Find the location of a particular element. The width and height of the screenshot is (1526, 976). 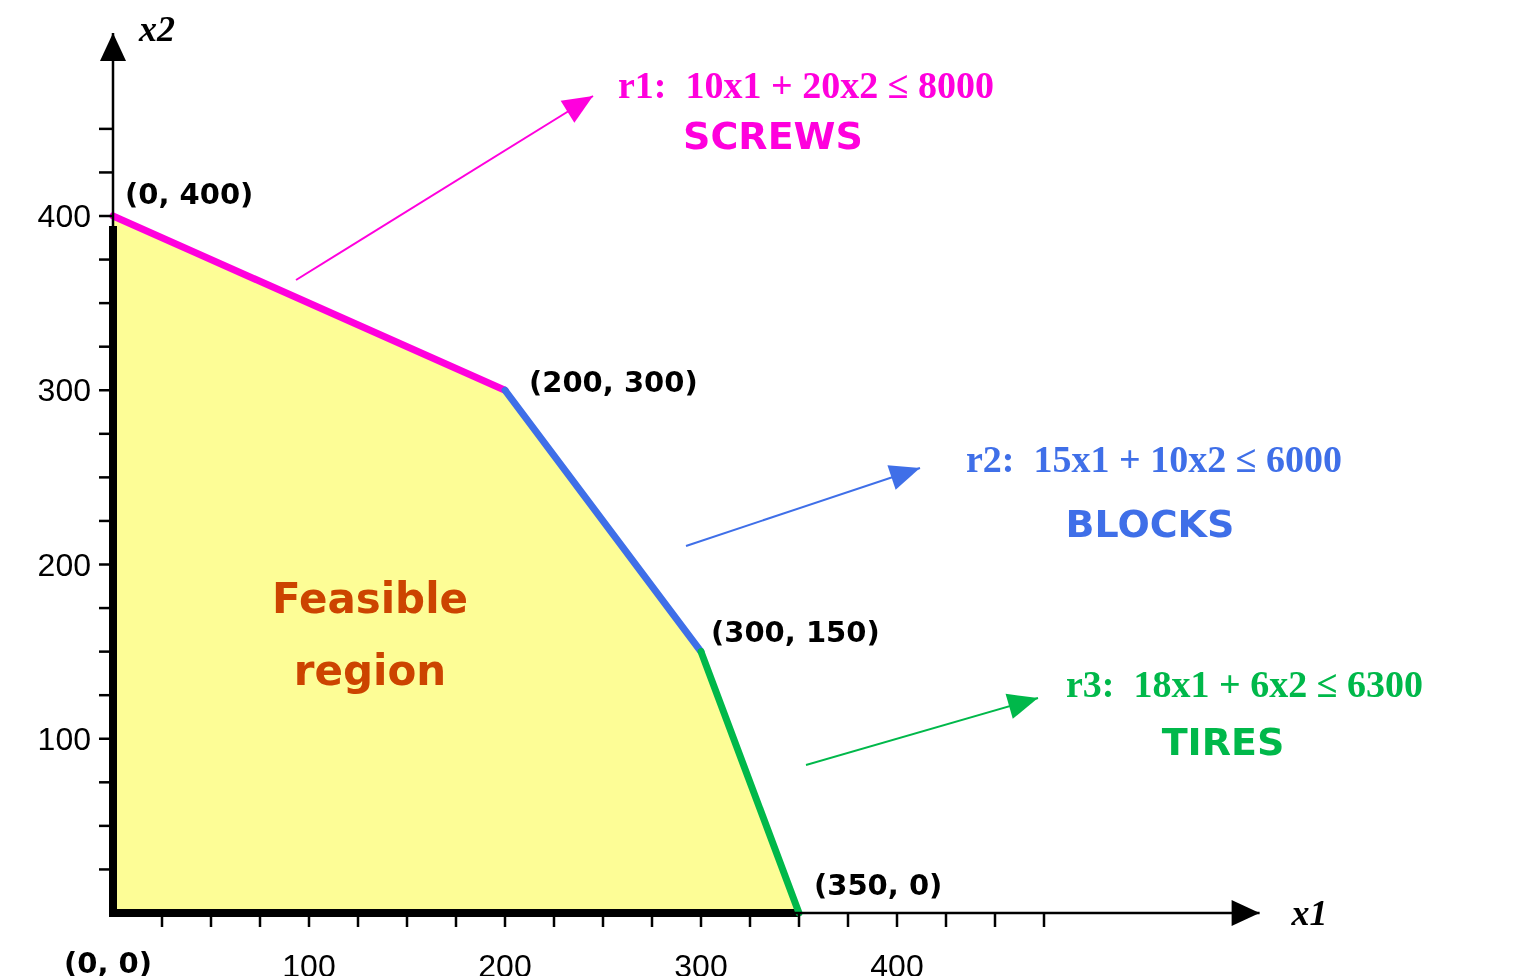

annotation: TIRES is located at coordinates (1223, 742).